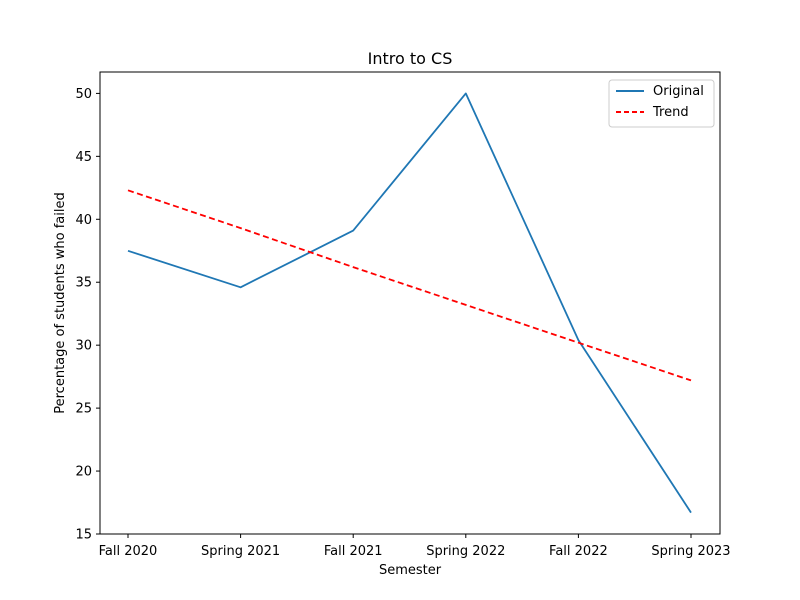 The width and height of the screenshot is (800, 600). Describe the element at coordinates (83, 220) in the screenshot. I see `y-tick-label: 40` at that location.